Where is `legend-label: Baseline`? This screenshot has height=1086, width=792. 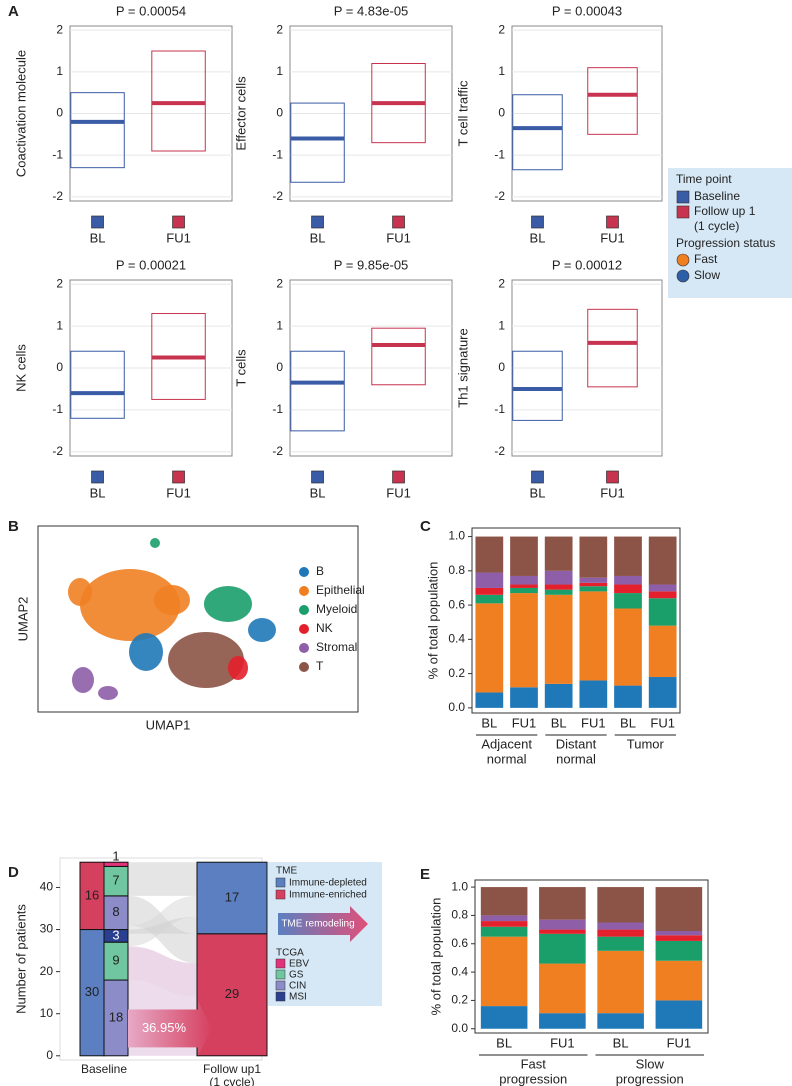
legend-label: Baseline is located at coordinates (717, 196).